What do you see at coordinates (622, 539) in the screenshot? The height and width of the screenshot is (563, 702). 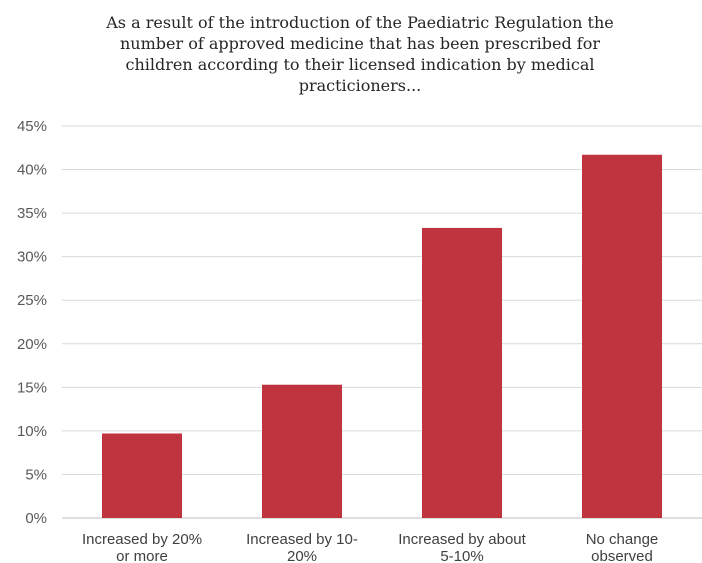 I see `x-category-label: No change` at bounding box center [622, 539].